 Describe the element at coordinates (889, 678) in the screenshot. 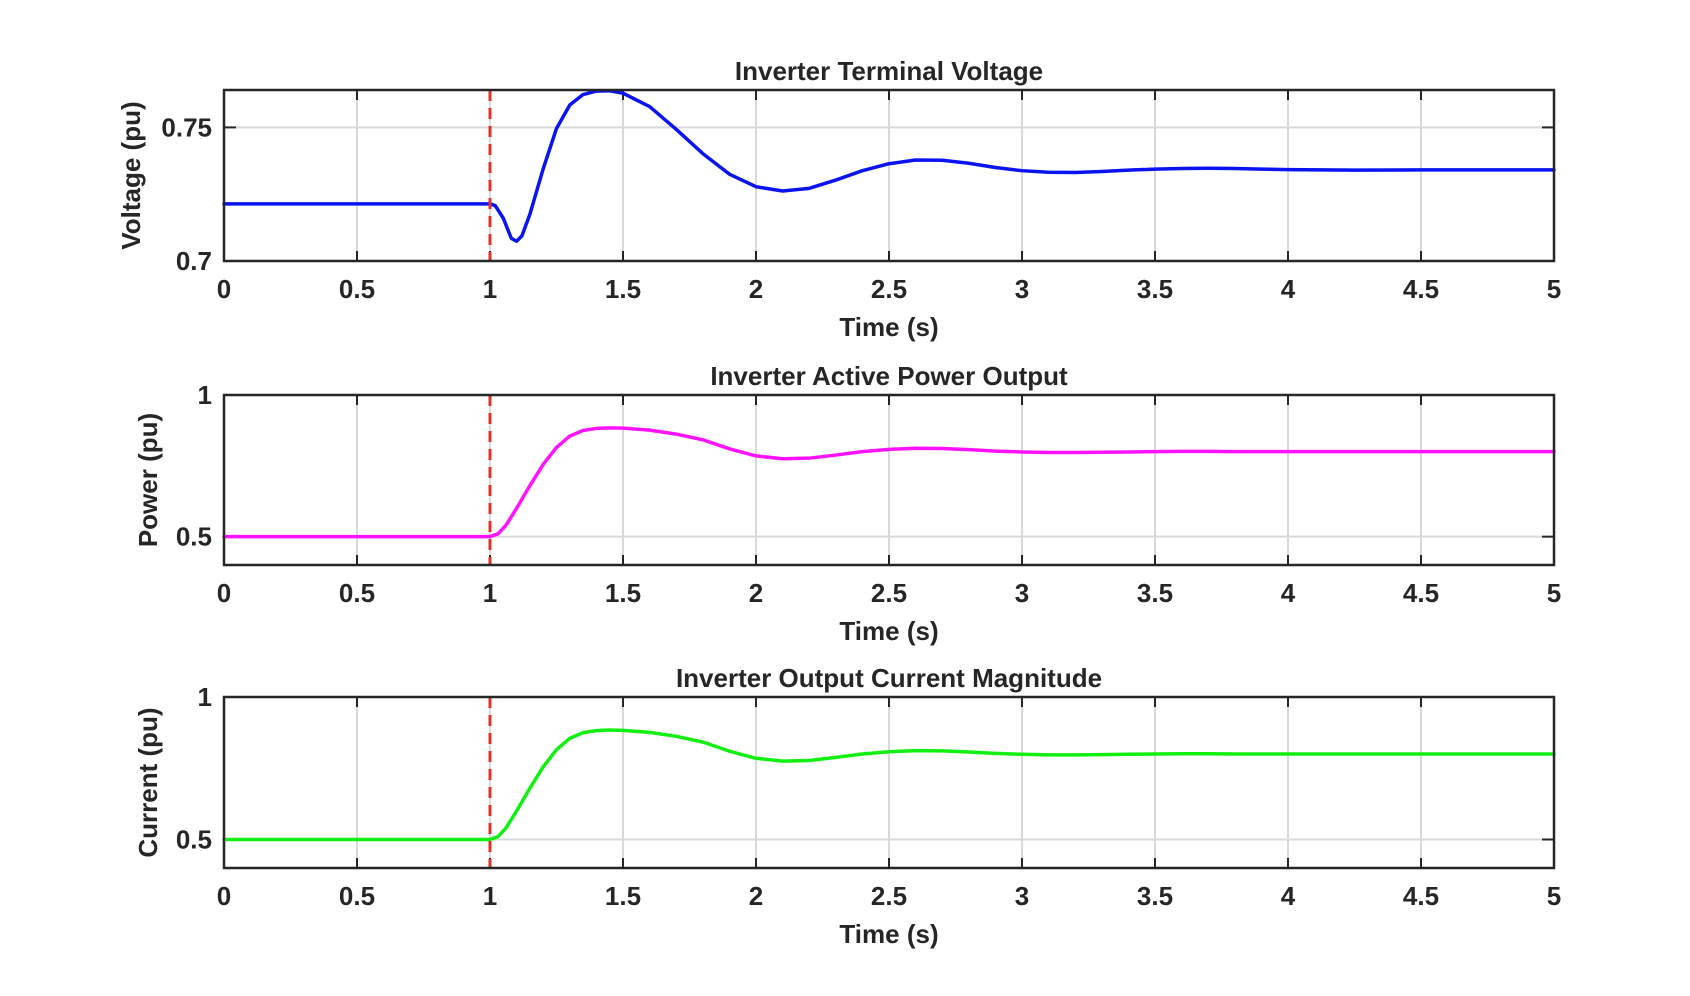

I see `chart-title: Inverter Output Current Magnitude` at that location.